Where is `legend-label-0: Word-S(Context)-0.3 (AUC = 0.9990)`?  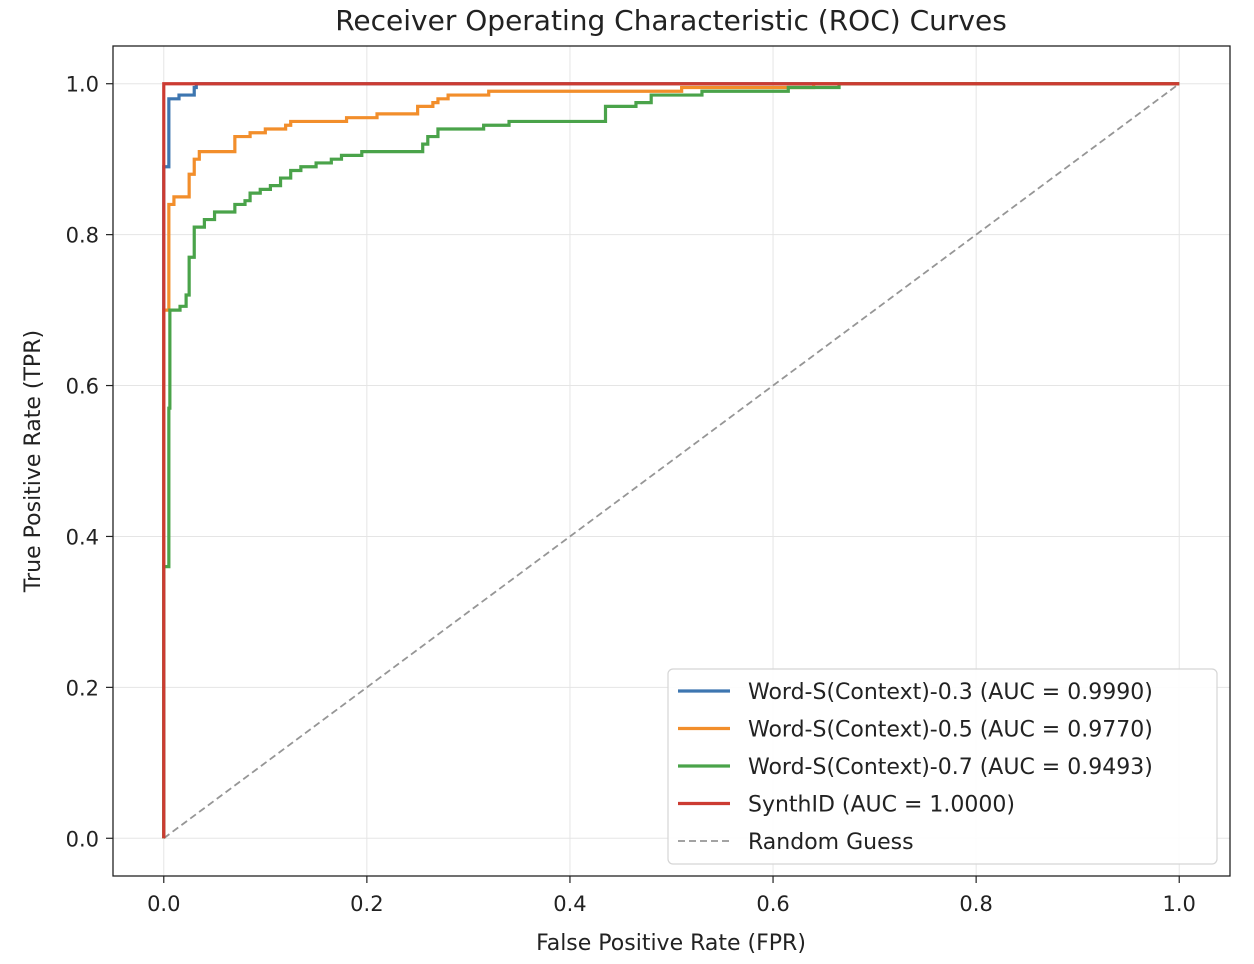 legend-label-0: Word-S(Context)-0.3 (AUC = 0.9990) is located at coordinates (950, 692).